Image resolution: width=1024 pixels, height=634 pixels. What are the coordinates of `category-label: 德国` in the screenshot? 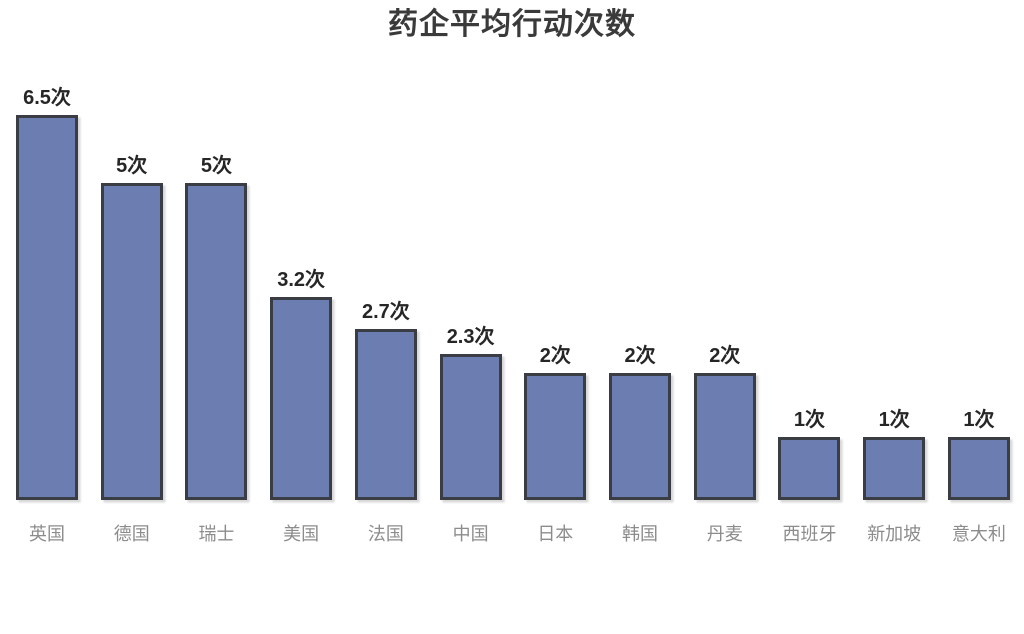 It's located at (131, 534).